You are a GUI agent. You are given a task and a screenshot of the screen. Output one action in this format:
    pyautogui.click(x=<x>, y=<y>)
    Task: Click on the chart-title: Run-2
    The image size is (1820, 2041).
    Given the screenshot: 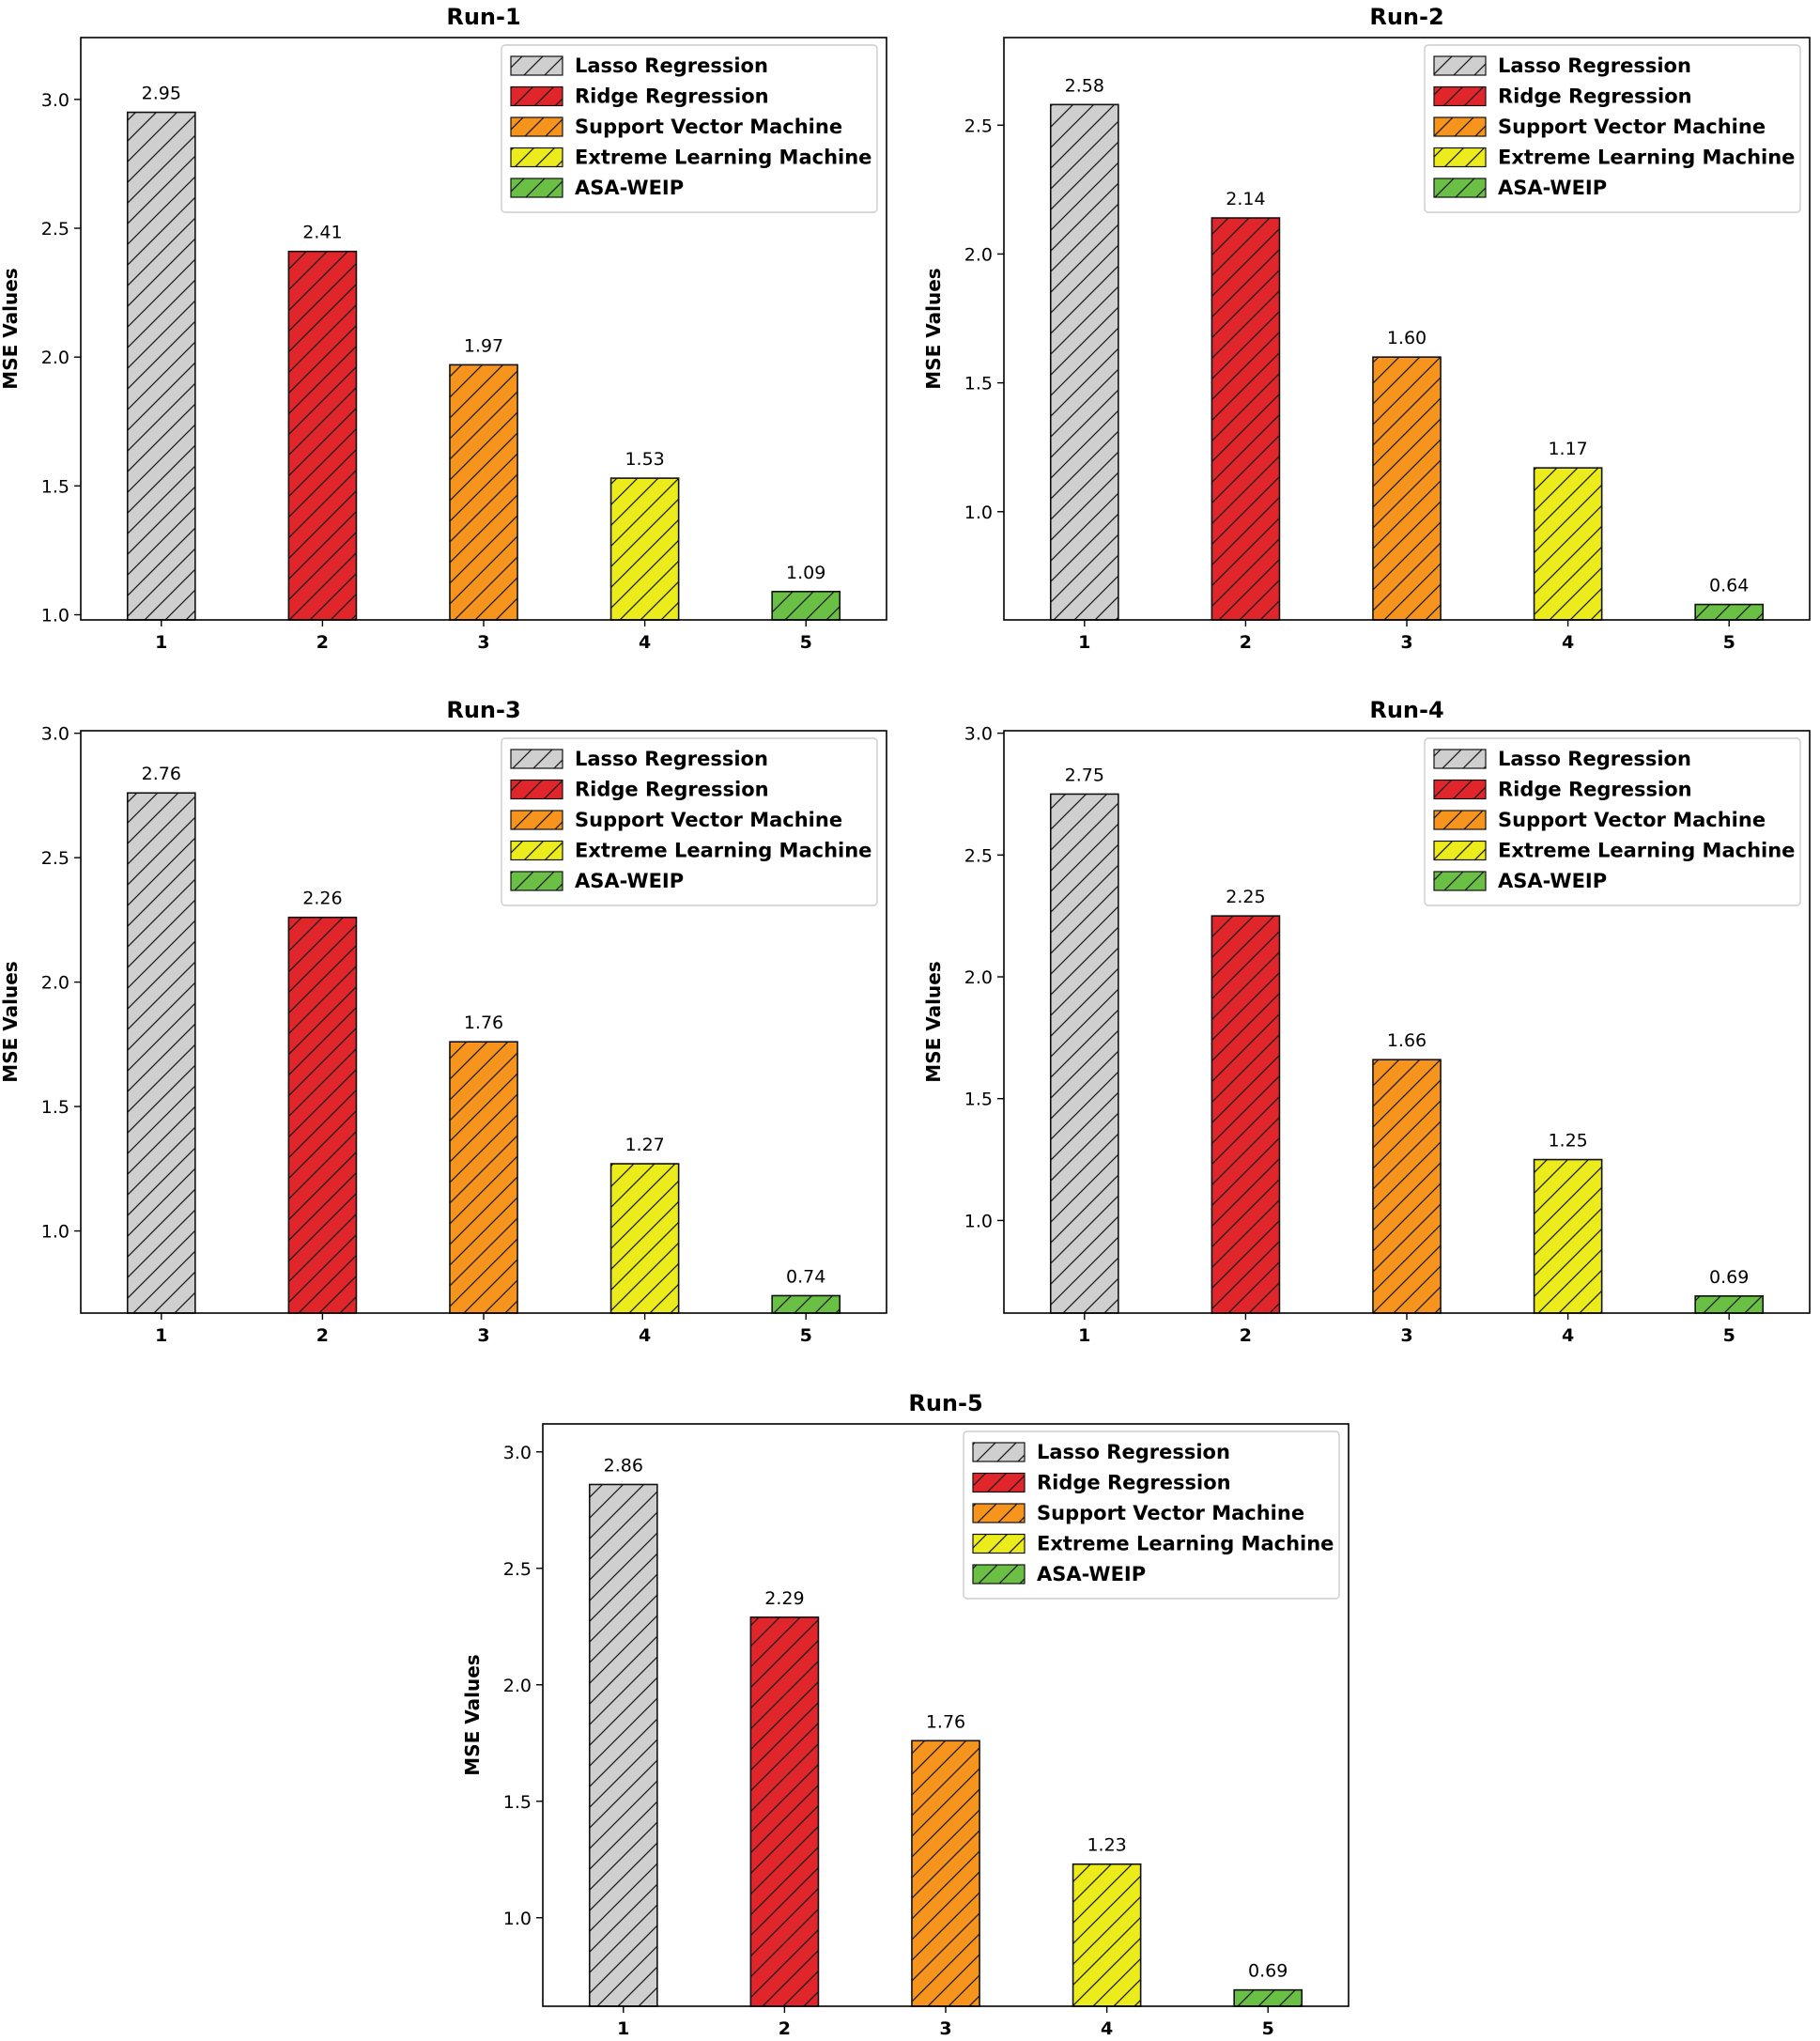 What is the action you would take?
    pyautogui.click(x=1406, y=17)
    